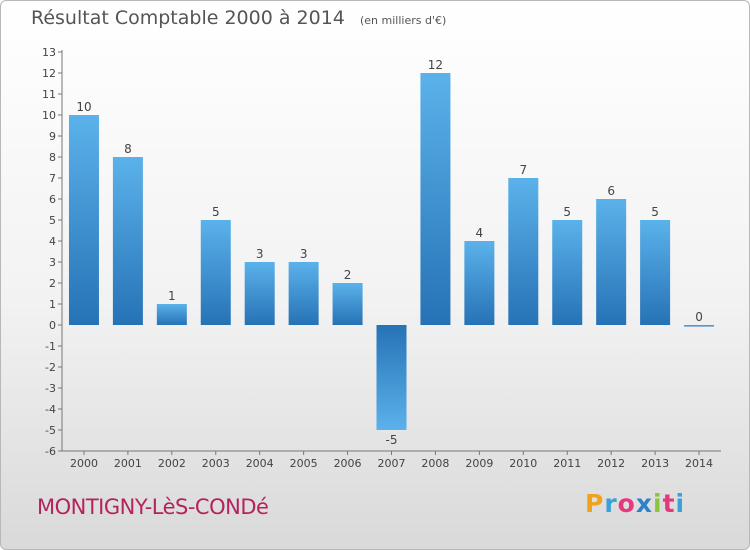  What do you see at coordinates (52, 199) in the screenshot?
I see `y-tick-label: 6` at bounding box center [52, 199].